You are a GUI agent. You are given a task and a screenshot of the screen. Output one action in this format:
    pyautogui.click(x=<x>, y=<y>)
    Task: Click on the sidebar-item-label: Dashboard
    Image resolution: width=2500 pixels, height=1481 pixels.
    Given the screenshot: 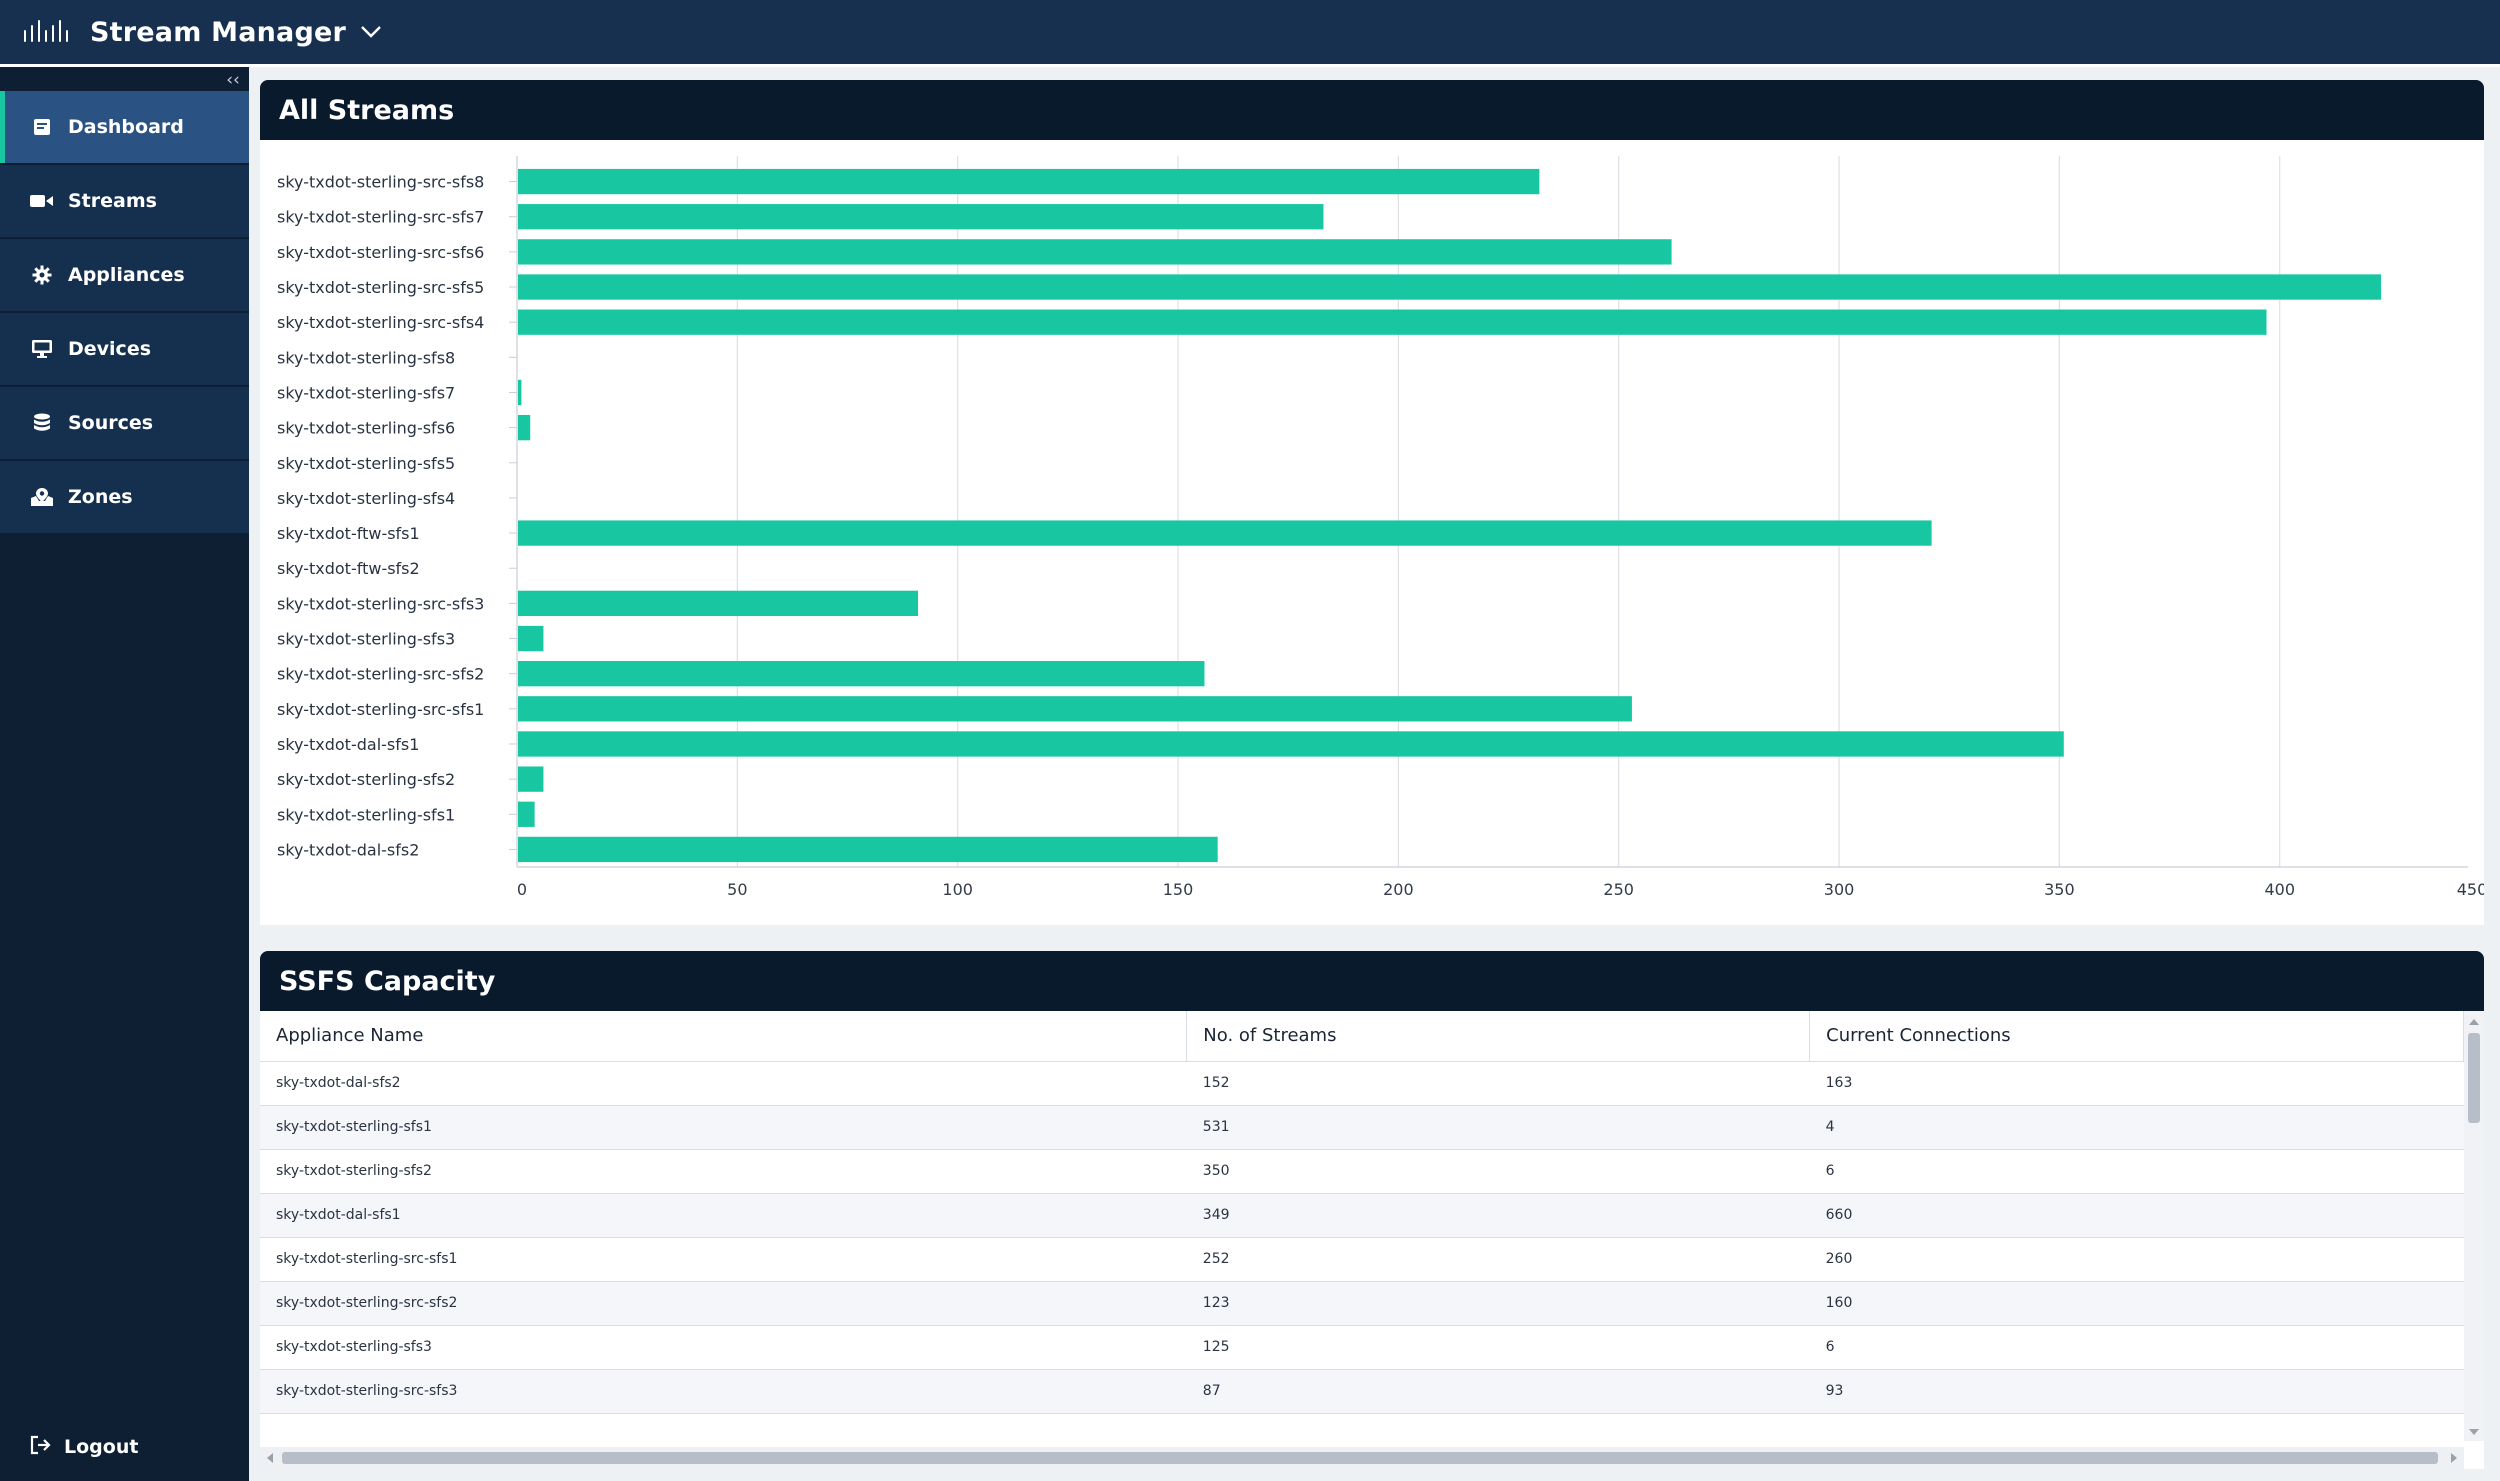 What is the action you would take?
    pyautogui.click(x=126, y=127)
    